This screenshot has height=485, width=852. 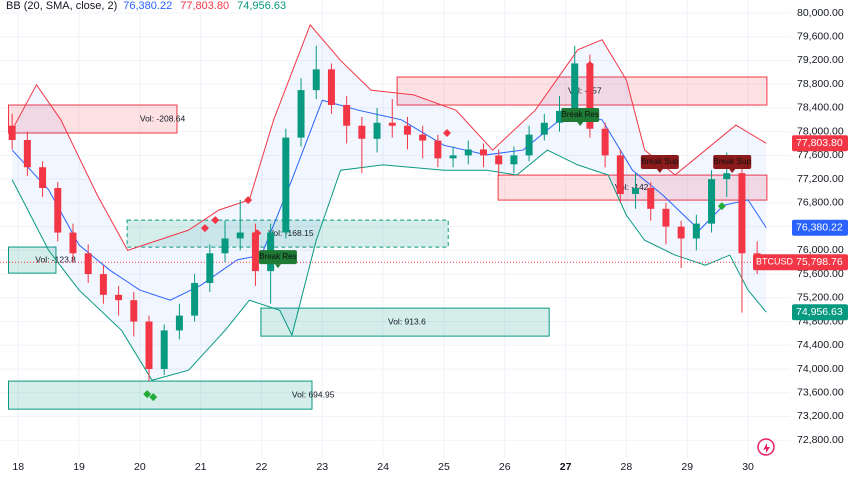 I want to click on y-tick-label: 77,200.00, so click(x=820, y=179).